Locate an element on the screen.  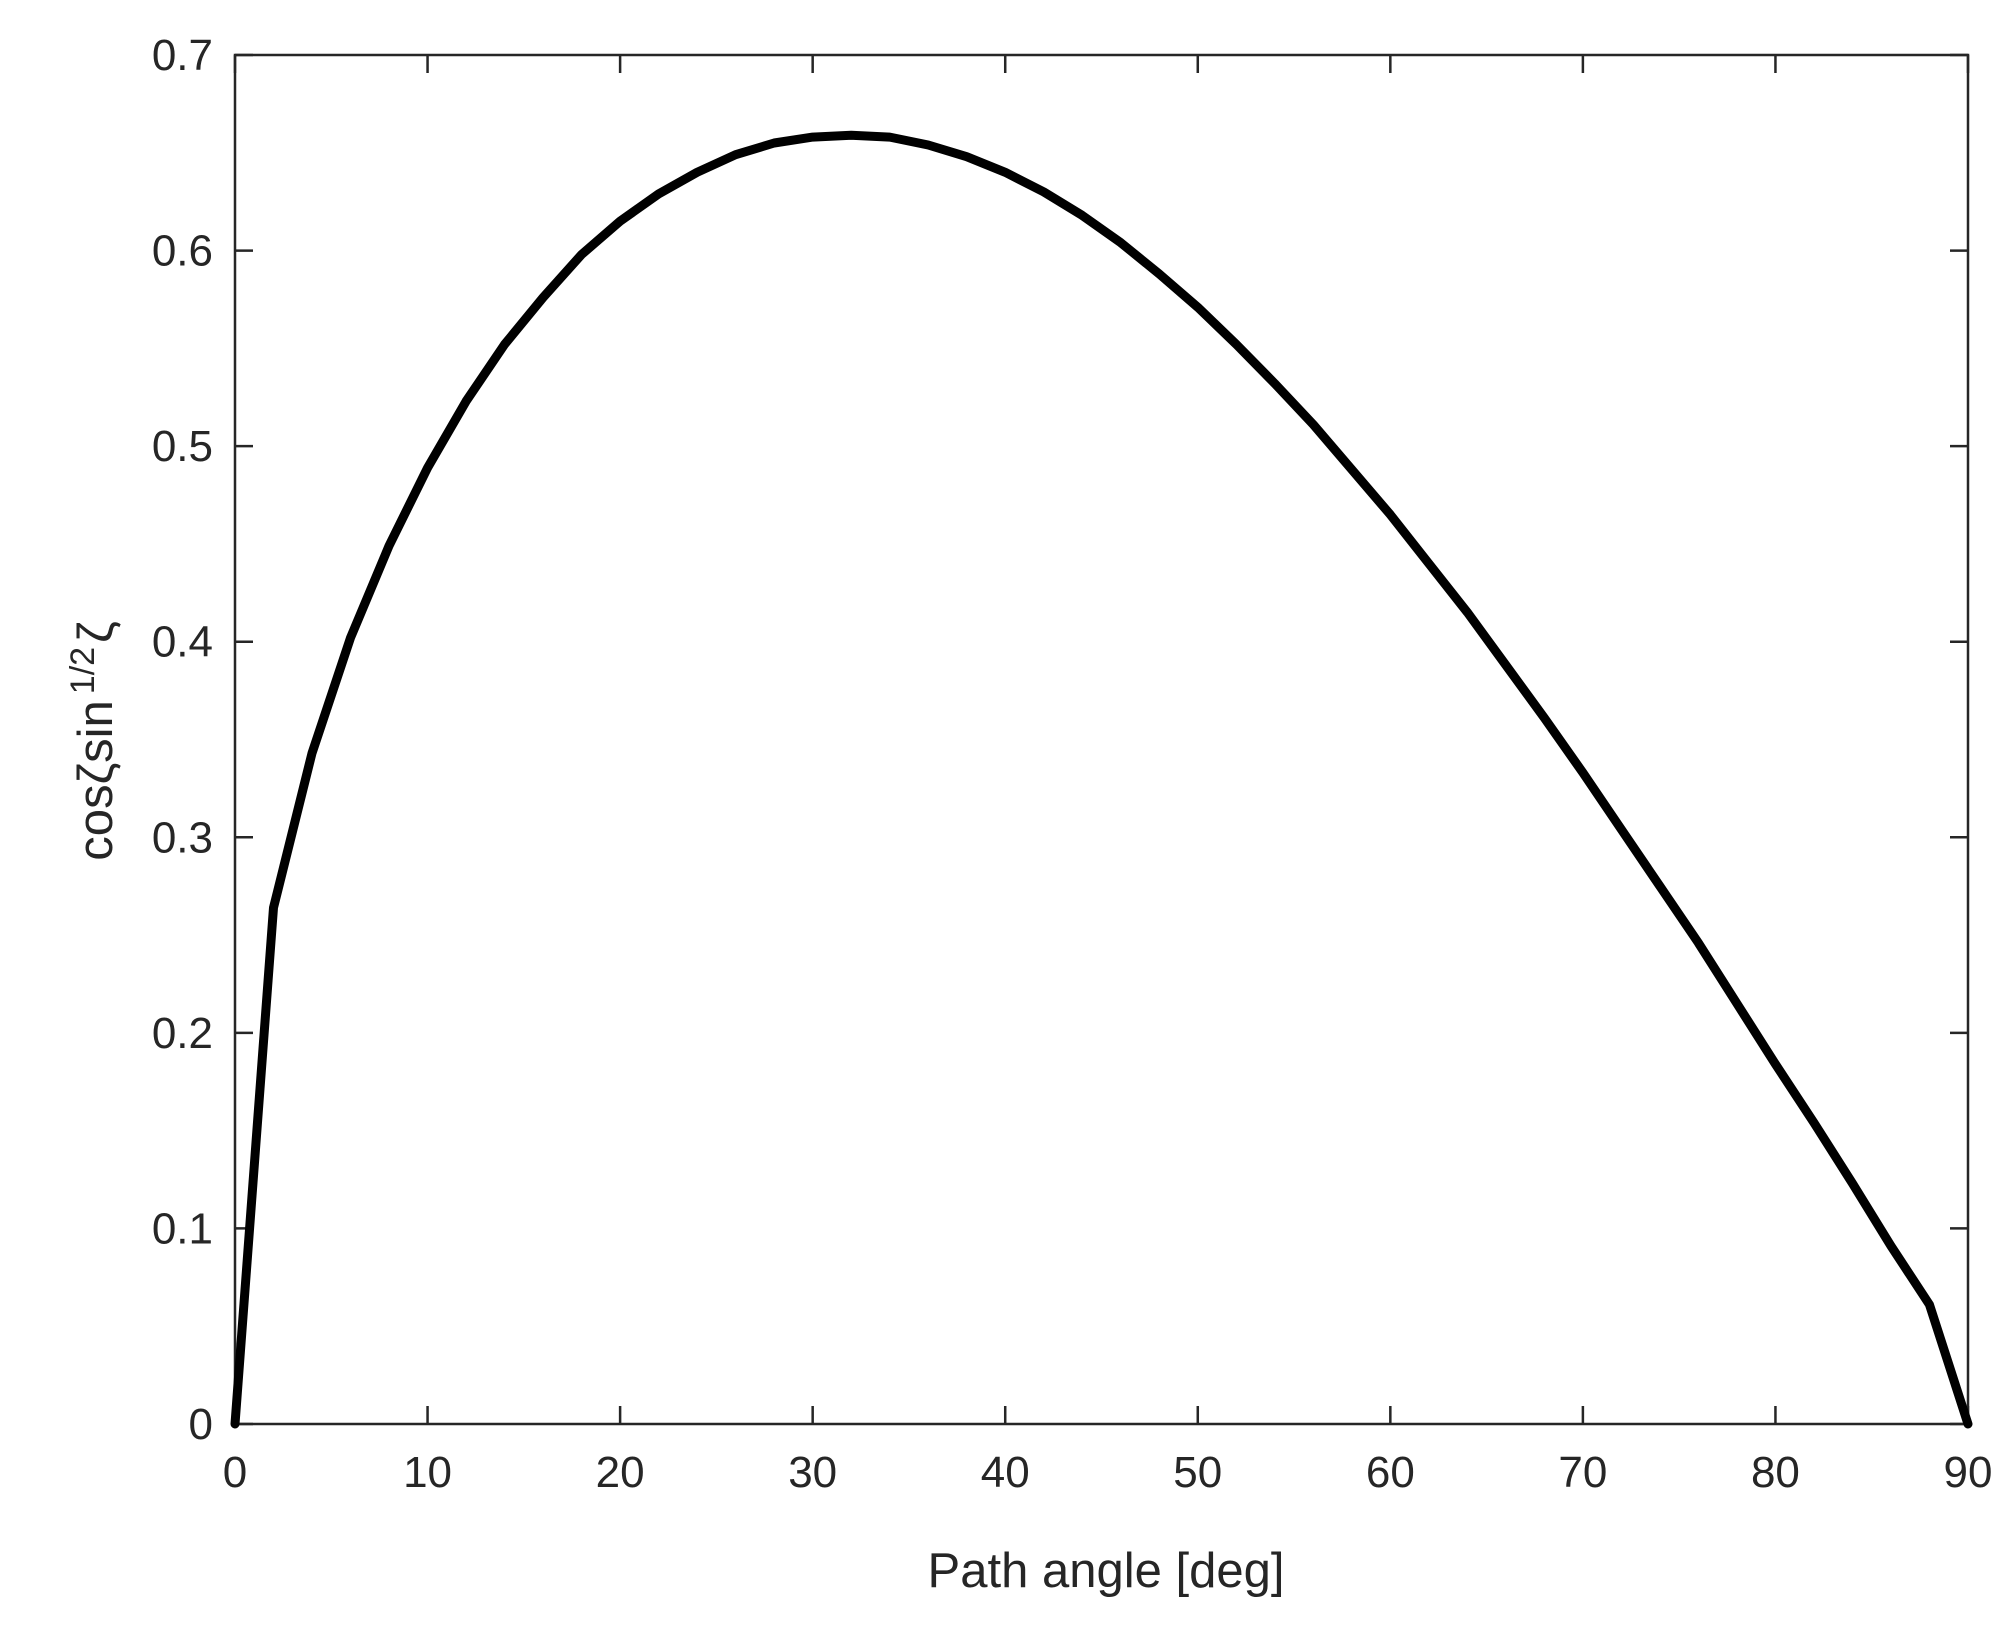
x-tick-label: 40 is located at coordinates (1005, 1472).